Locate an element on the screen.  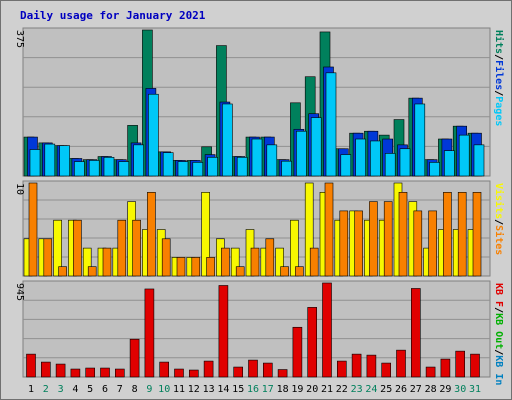
x-tick-label-day-31: 31 is located at coordinates (475, 389).